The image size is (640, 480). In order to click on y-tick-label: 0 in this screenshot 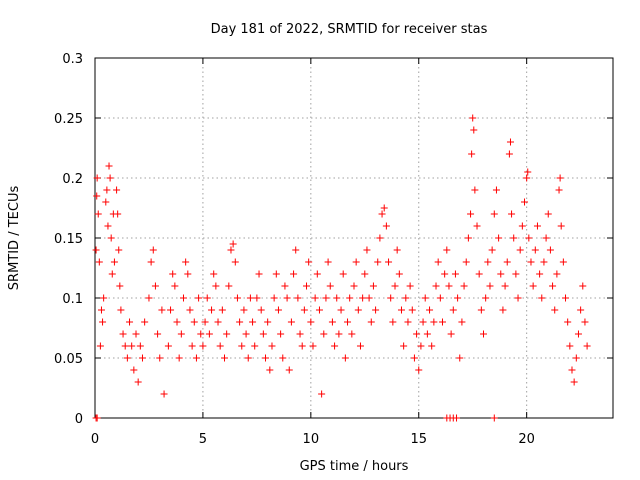, I will do `click(79, 419)`.